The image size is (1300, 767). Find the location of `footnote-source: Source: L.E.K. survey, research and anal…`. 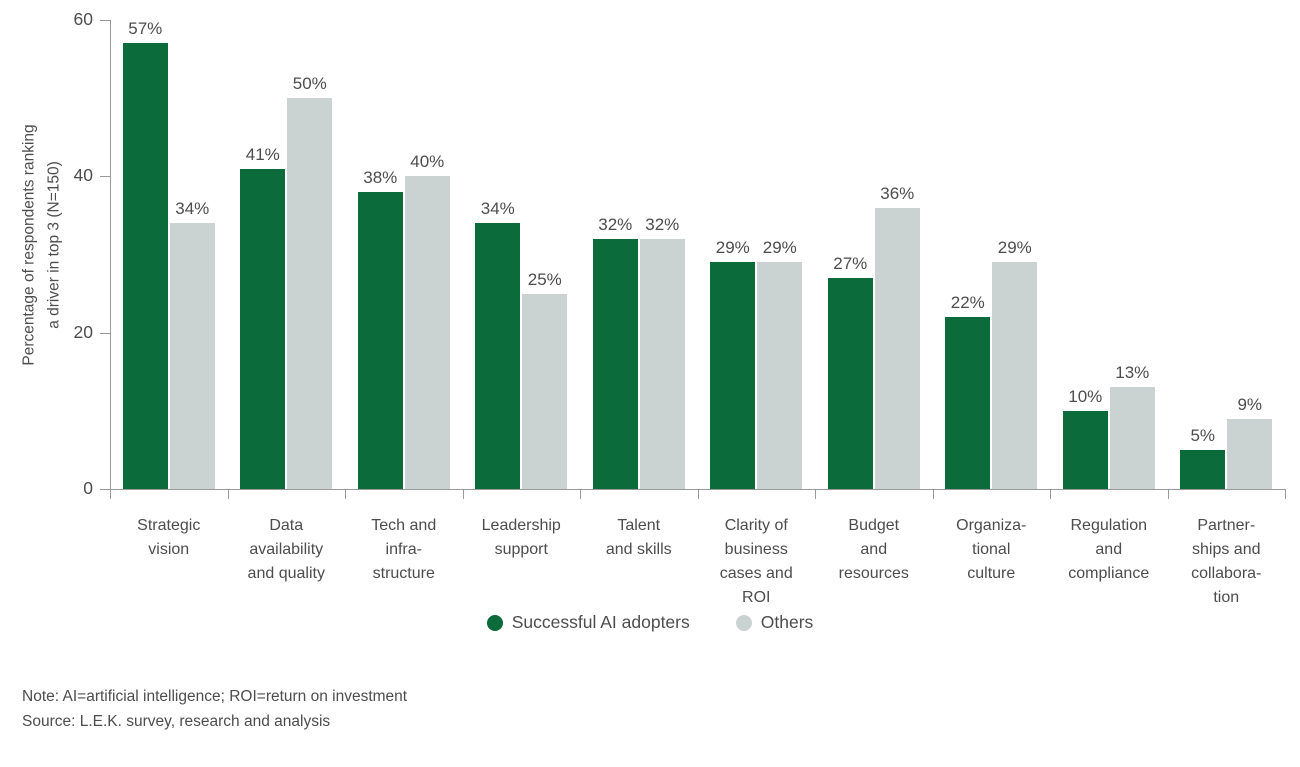

footnote-source: Source: L.E.K. survey, research and anal… is located at coordinates (176, 721).